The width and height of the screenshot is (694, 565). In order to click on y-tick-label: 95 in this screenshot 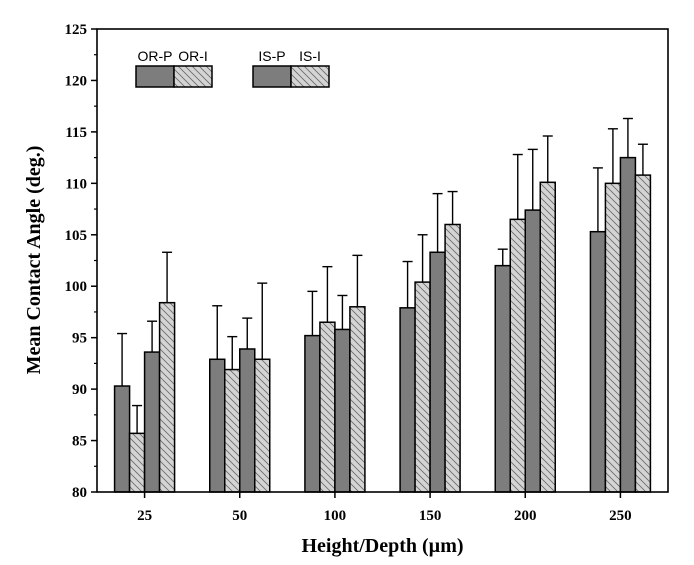, I will do `click(79, 339)`.